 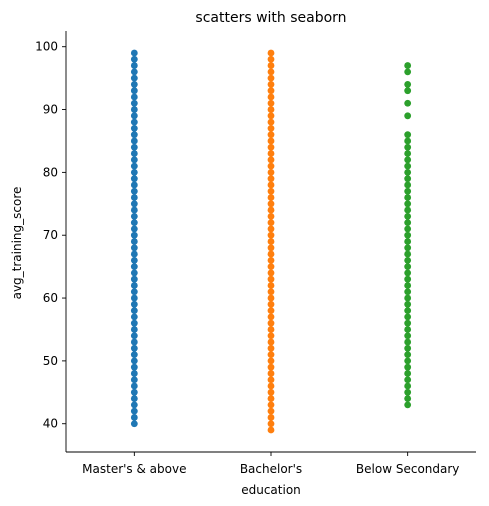 I want to click on y-tick-label: 60, so click(x=50, y=298).